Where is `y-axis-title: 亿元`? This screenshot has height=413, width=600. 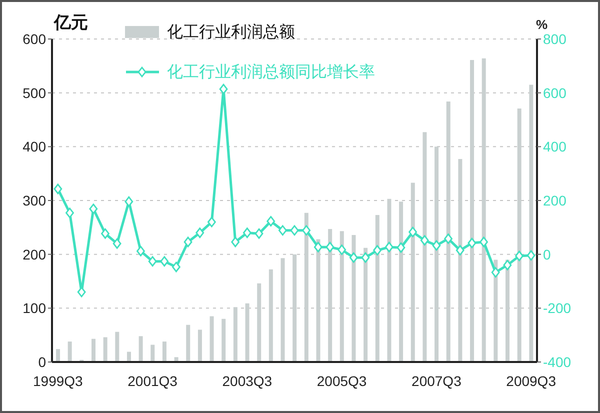 y-axis-title: 亿元 is located at coordinates (71, 23).